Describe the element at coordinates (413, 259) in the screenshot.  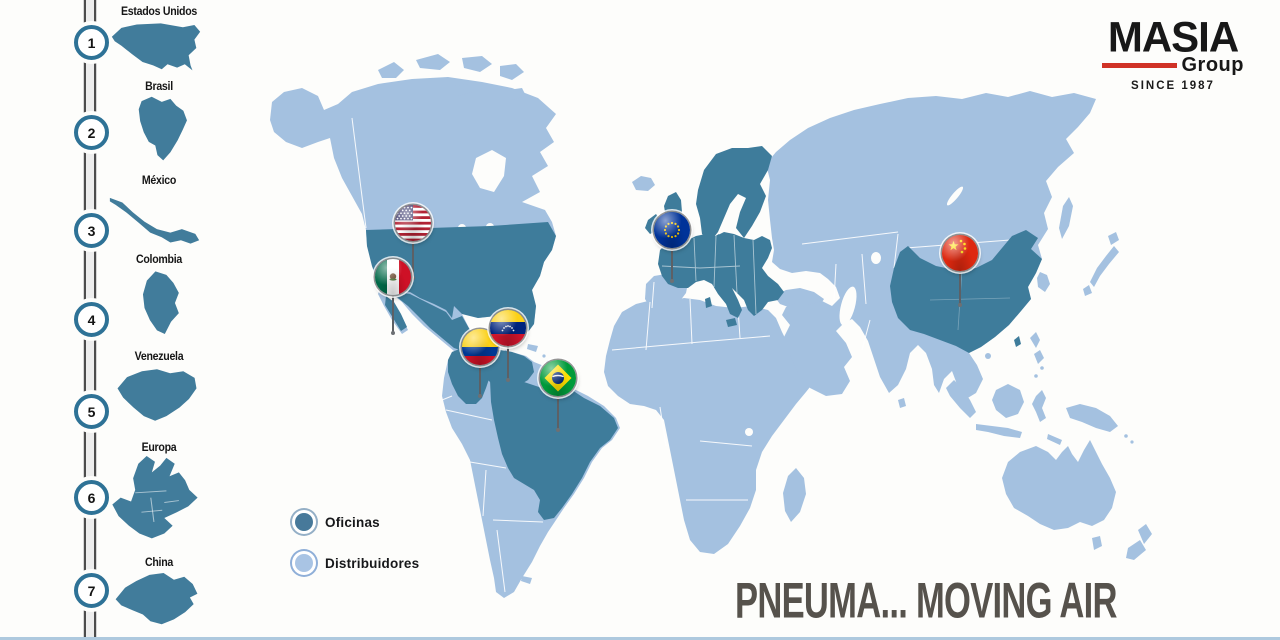
I see `usa-pin-stem` at that location.